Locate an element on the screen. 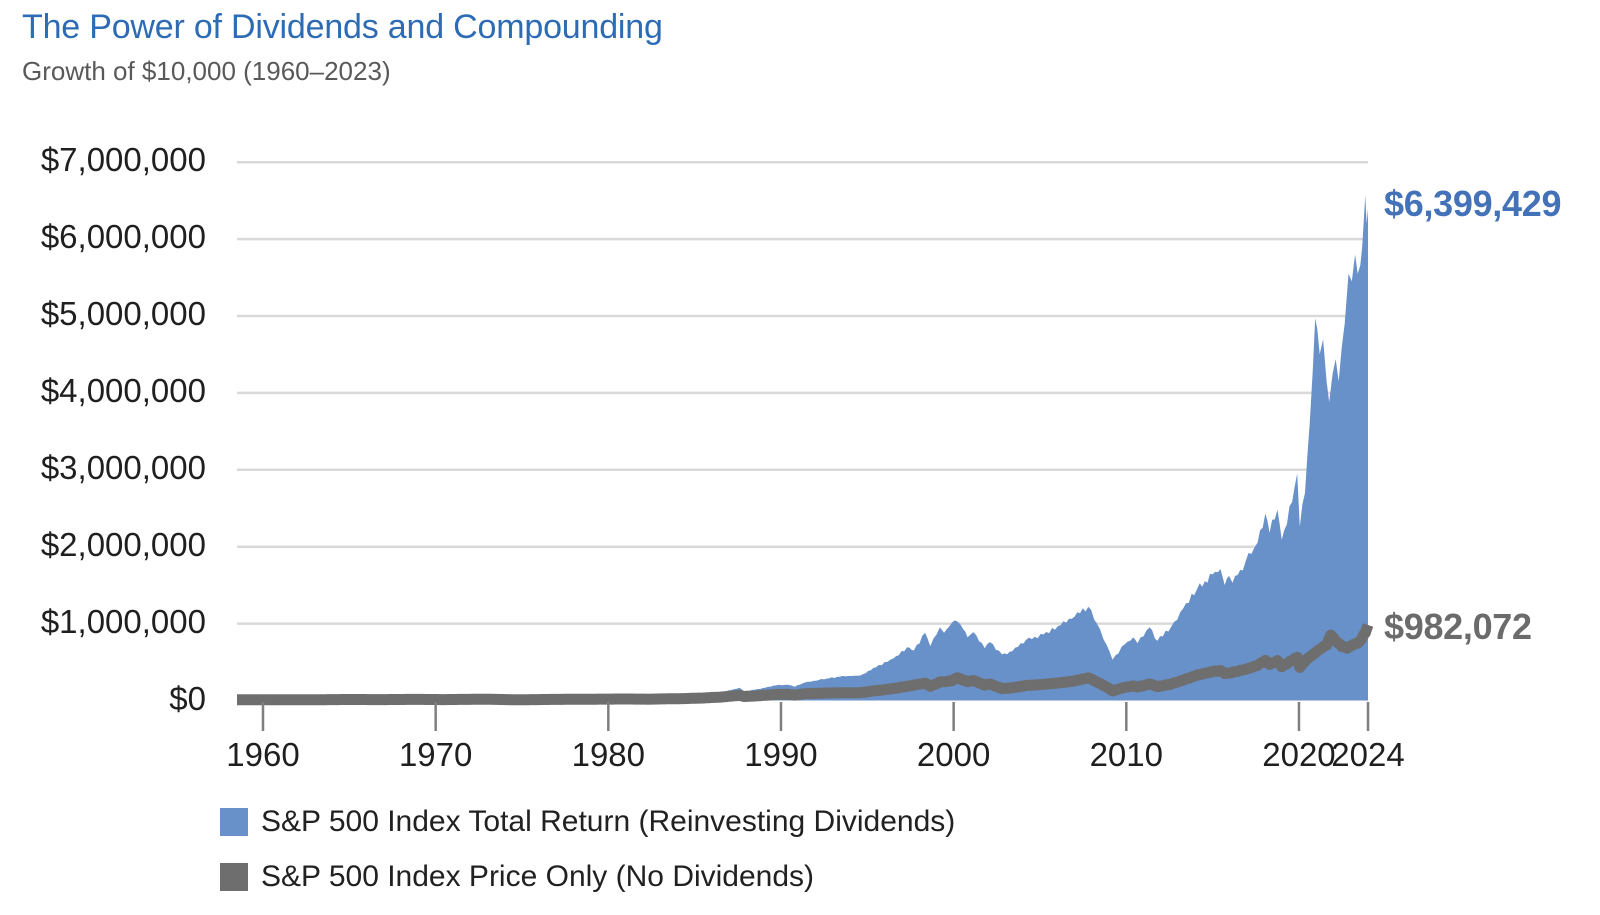 This screenshot has height=915, width=1600. chart-subtitle: Growth of $10,000 (1960–2023) is located at coordinates (206, 71).